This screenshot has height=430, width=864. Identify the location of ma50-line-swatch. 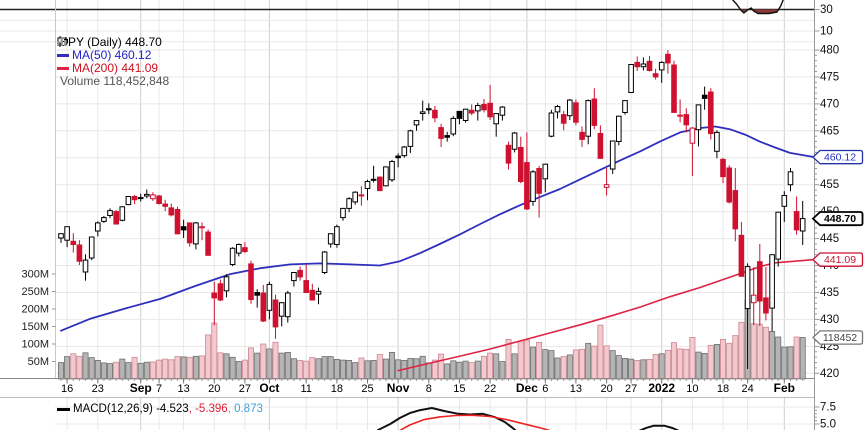
(63, 55).